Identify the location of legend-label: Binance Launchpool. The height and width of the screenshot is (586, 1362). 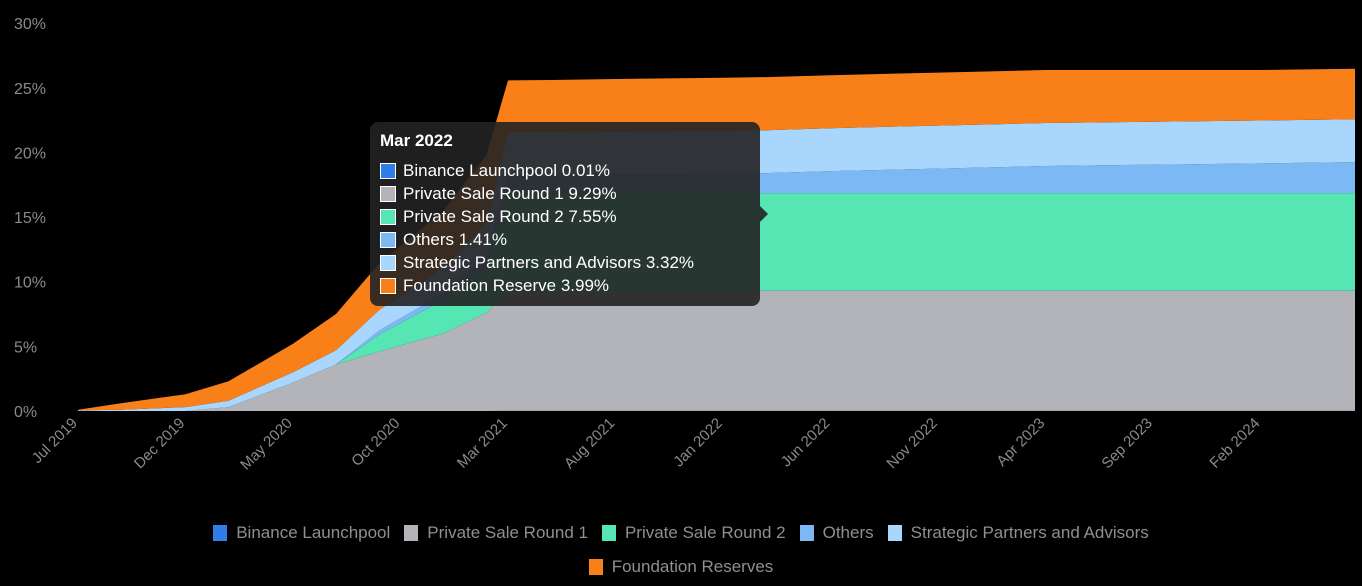
(313, 532).